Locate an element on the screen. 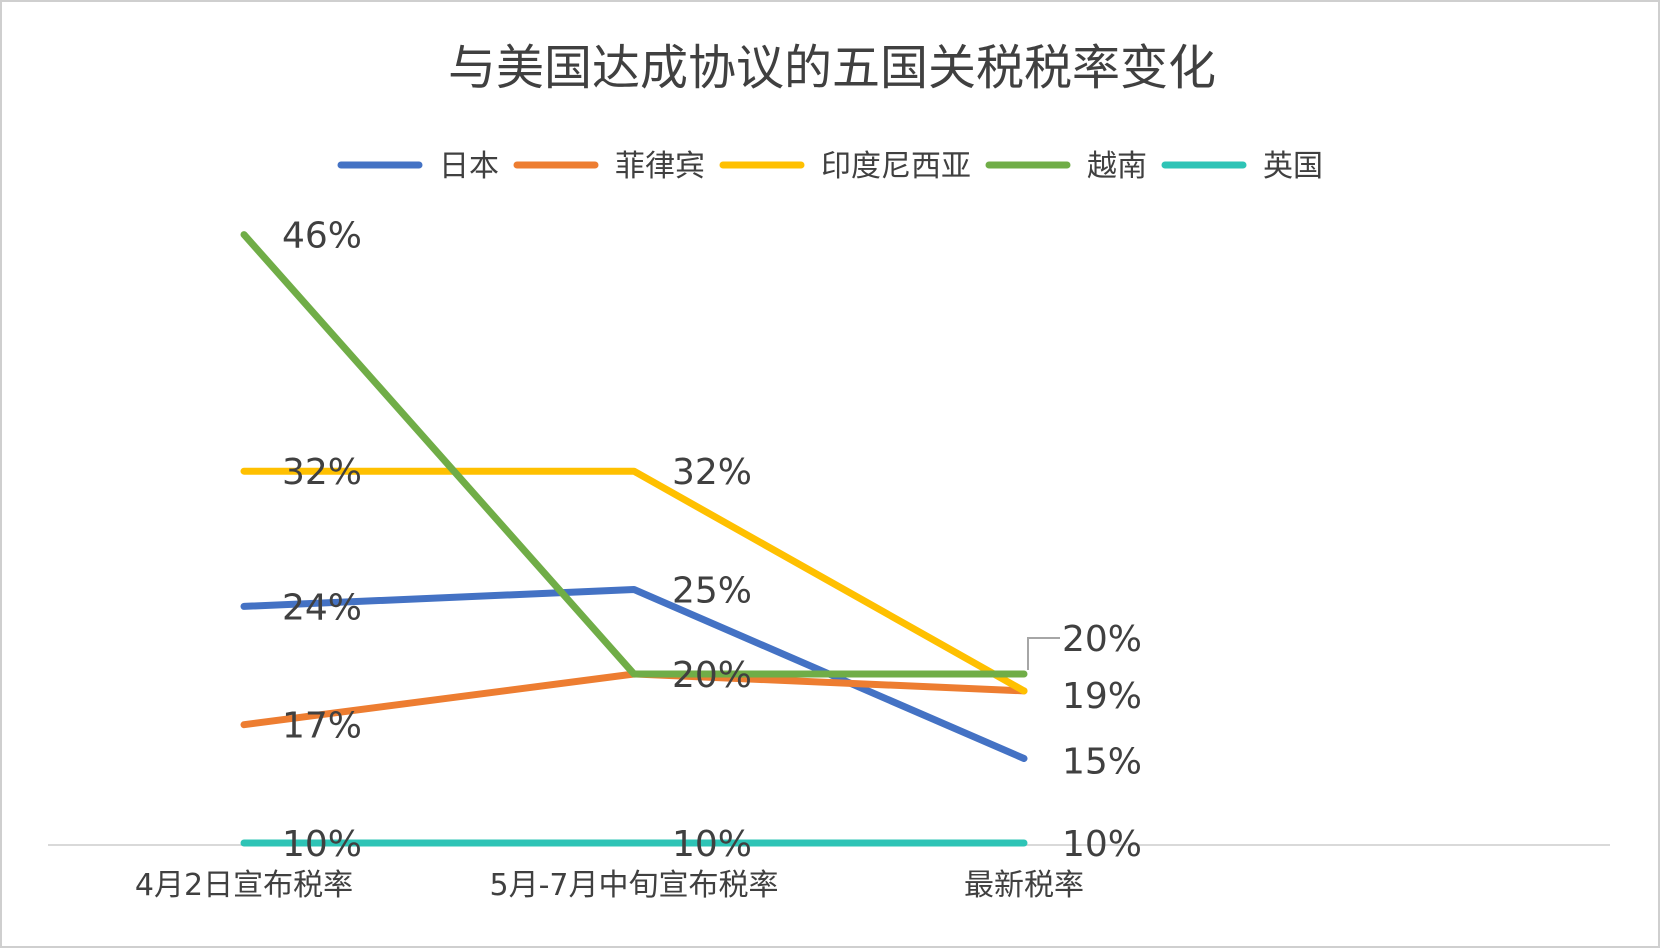 This screenshot has width=1660, height=950. chart-title: 与美国达成协议的五国关税税率变化 is located at coordinates (832, 68).